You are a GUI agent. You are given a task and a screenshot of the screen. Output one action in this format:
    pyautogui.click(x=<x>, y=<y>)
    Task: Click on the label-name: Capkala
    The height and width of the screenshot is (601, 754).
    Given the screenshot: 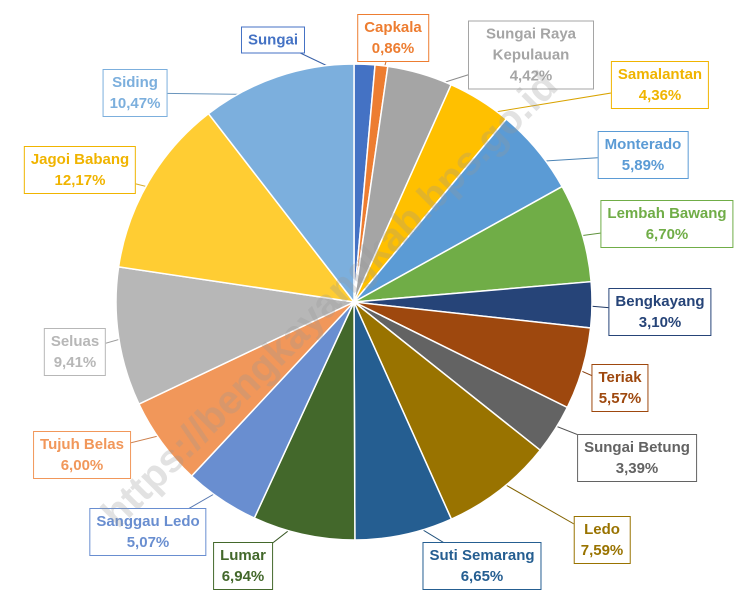 What is the action you would take?
    pyautogui.click(x=393, y=27)
    